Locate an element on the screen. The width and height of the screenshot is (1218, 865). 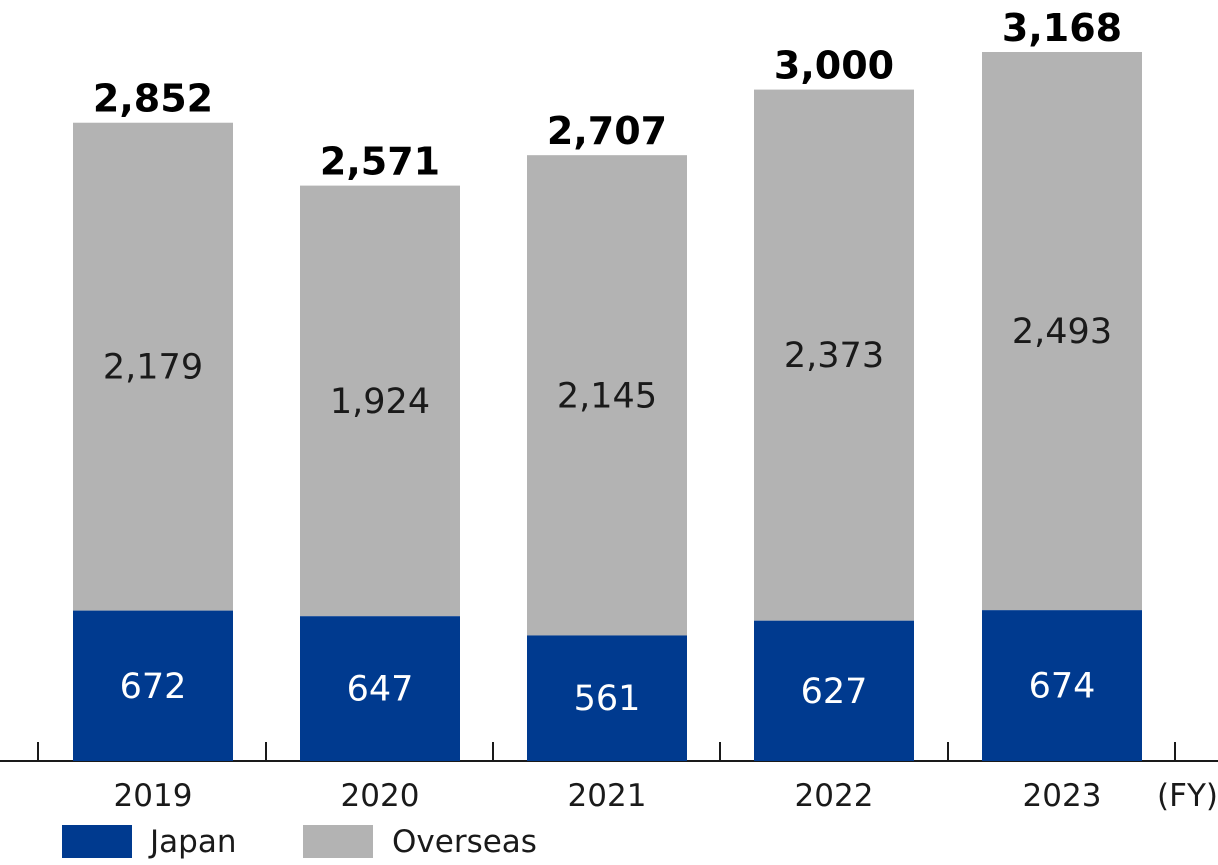
bar-label-overseas-2022: 2,373 is located at coordinates (834, 356).